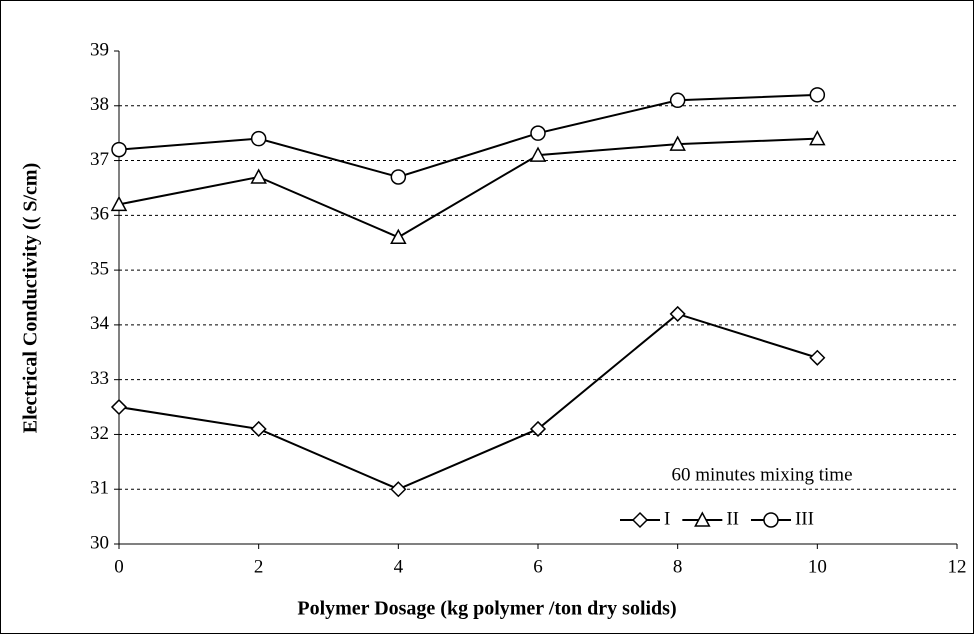  Describe the element at coordinates (99, 378) in the screenshot. I see `y-tick-label: 33` at that location.